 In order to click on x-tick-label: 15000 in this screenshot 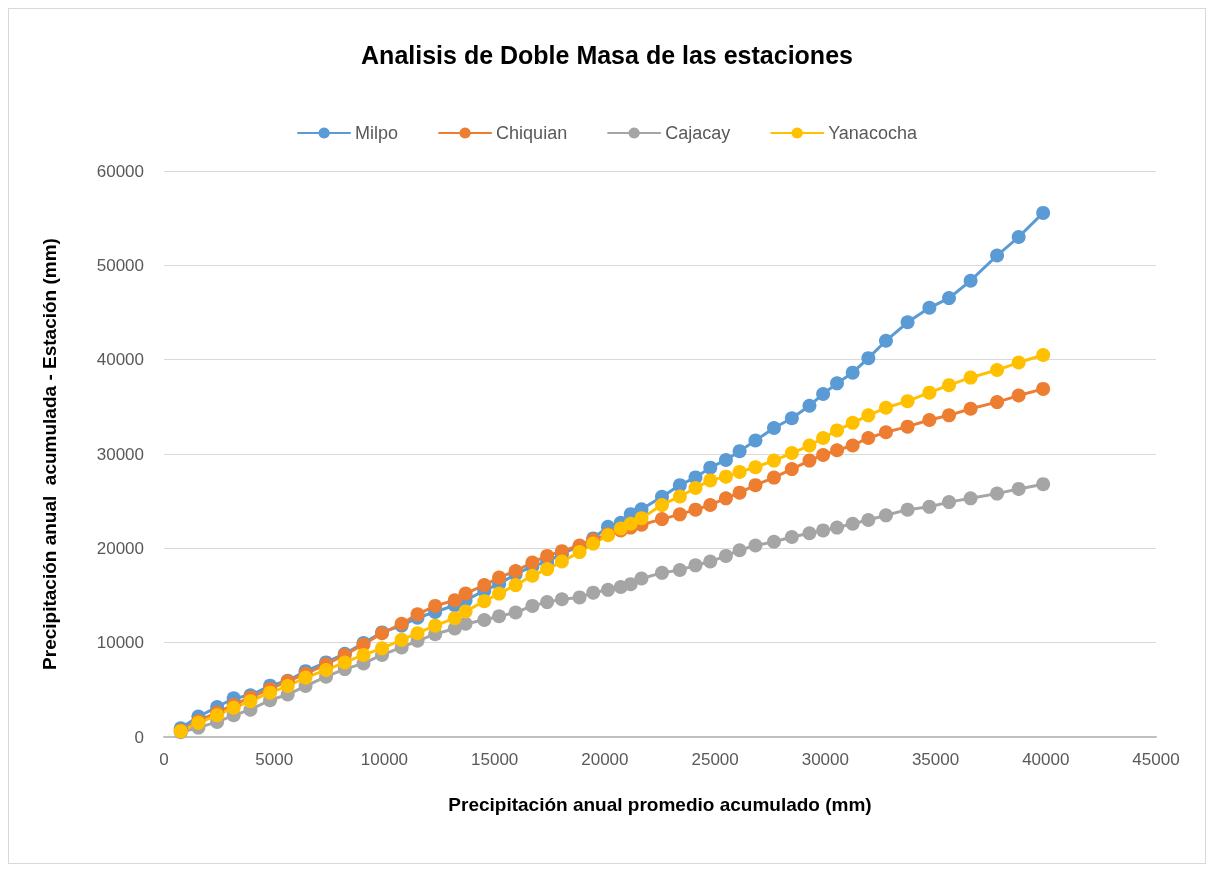, I will do `click(495, 759)`.